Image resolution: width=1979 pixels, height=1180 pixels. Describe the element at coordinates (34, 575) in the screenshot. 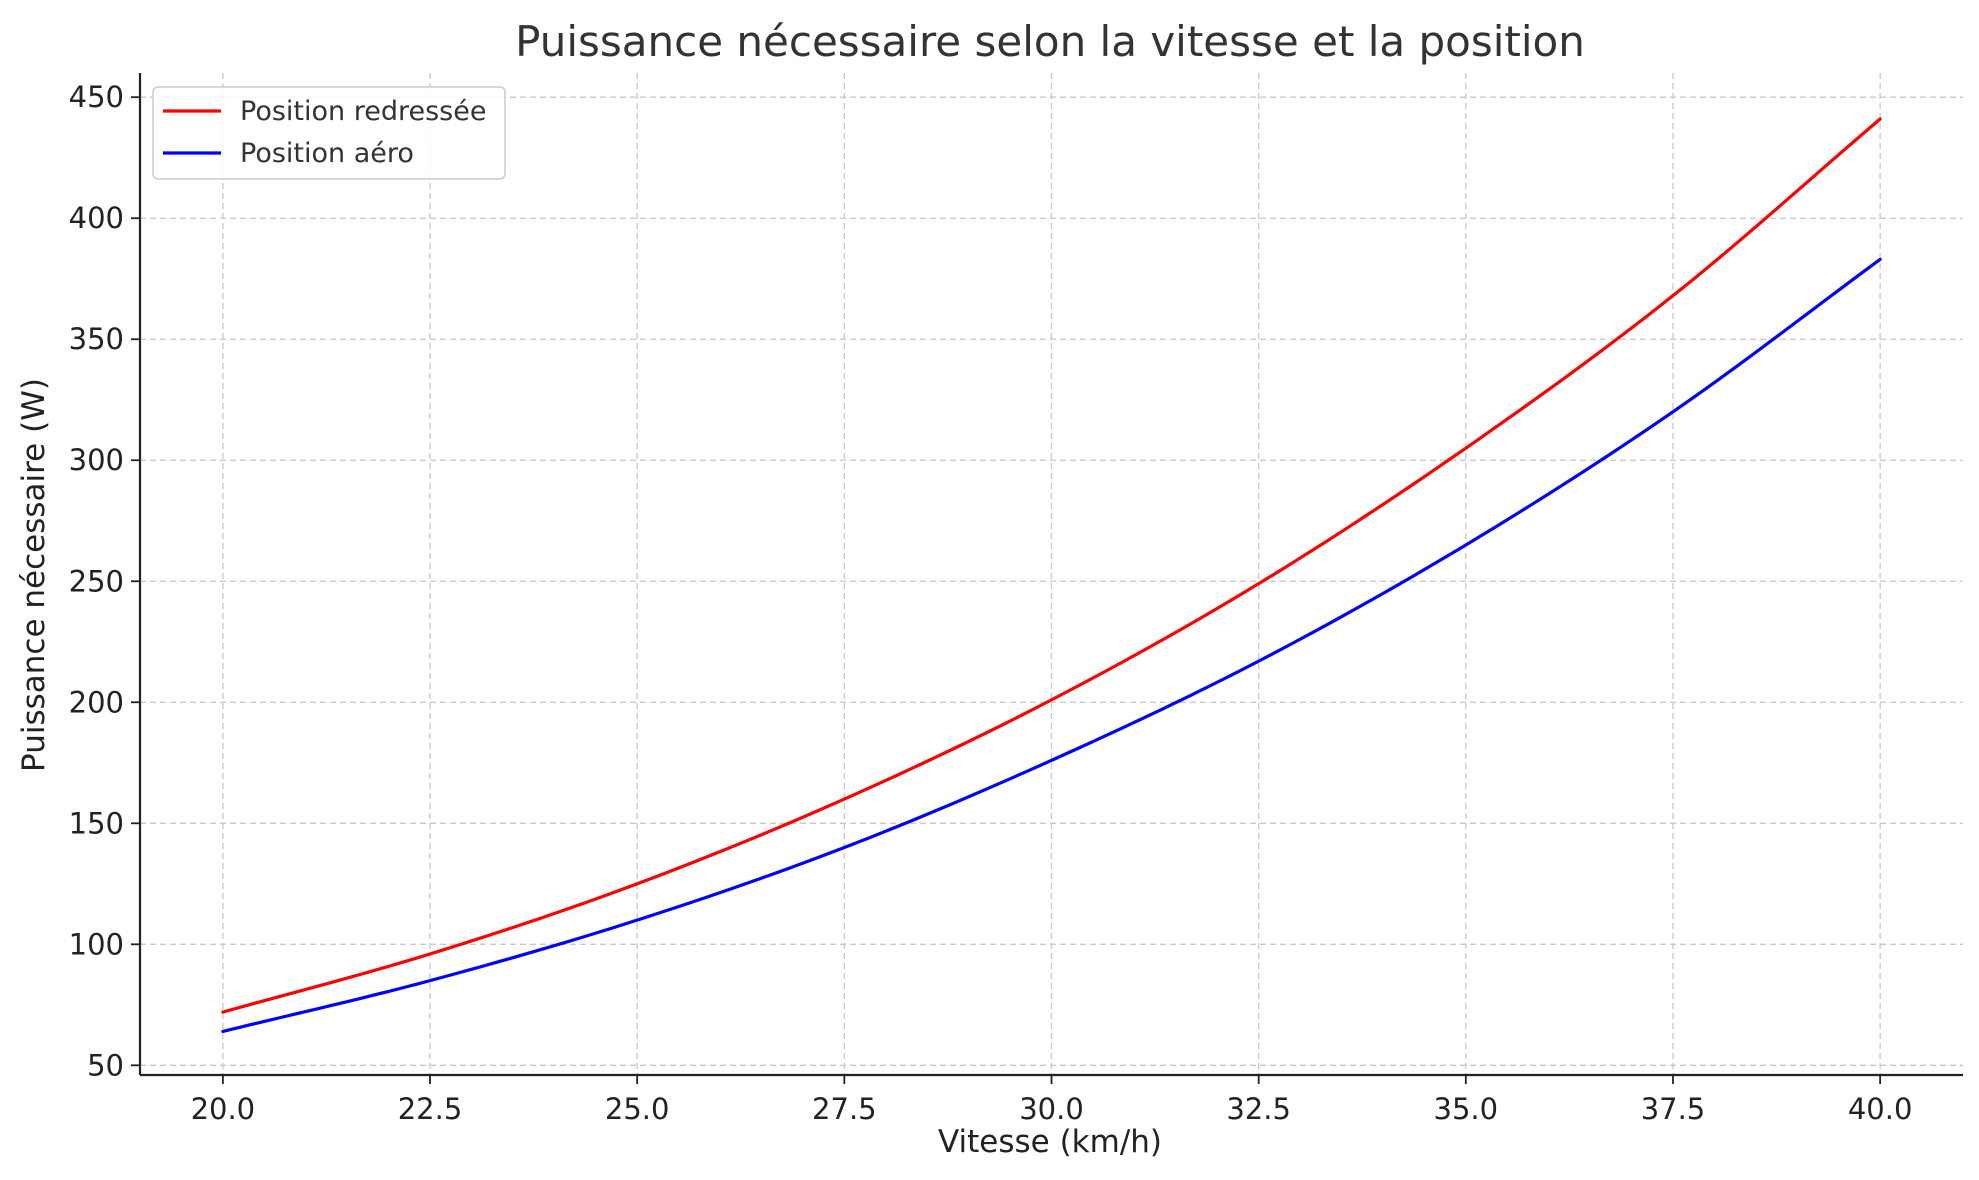

I see `y-axis-label: Puissance nécessaire (W)` at that location.